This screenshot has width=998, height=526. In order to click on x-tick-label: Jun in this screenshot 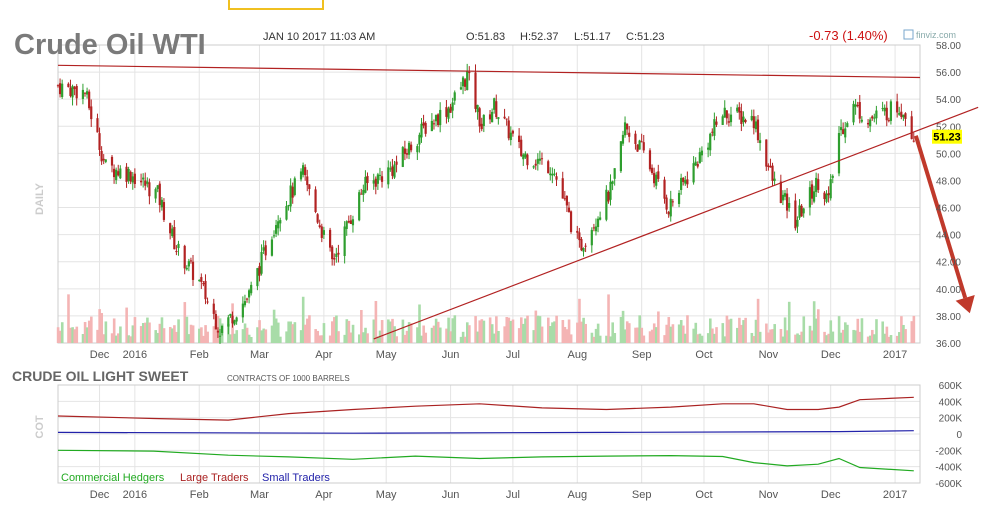, I will do `click(451, 495)`.